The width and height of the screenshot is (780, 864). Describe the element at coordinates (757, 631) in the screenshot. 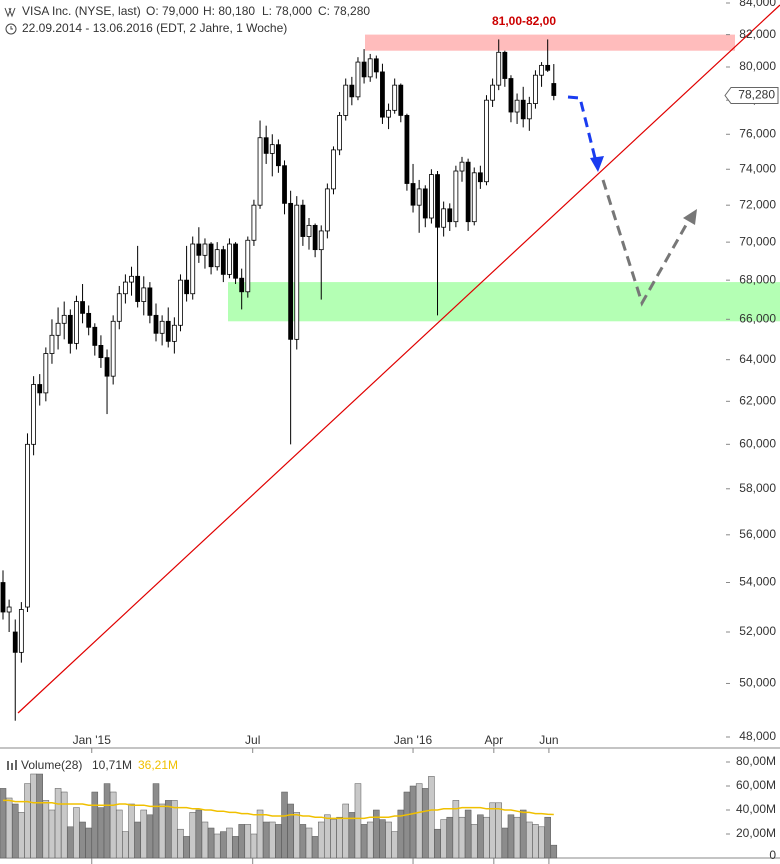

I see `y-tick-label: 52,000` at that location.